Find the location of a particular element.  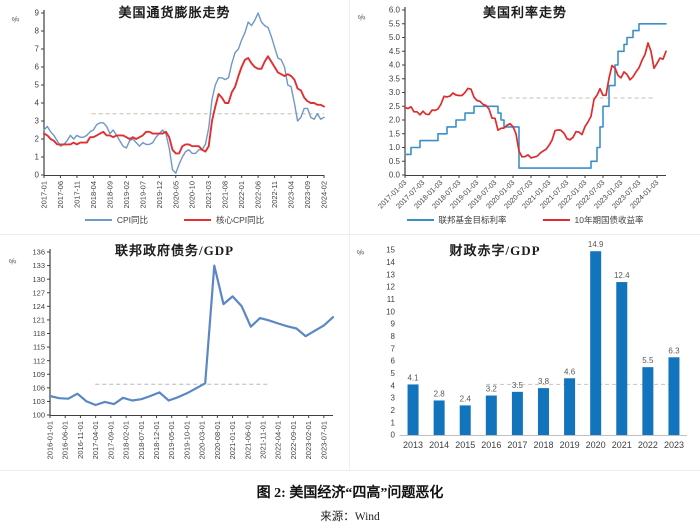

svg-text: 2016-11-01 is located at coordinates (80, 440).